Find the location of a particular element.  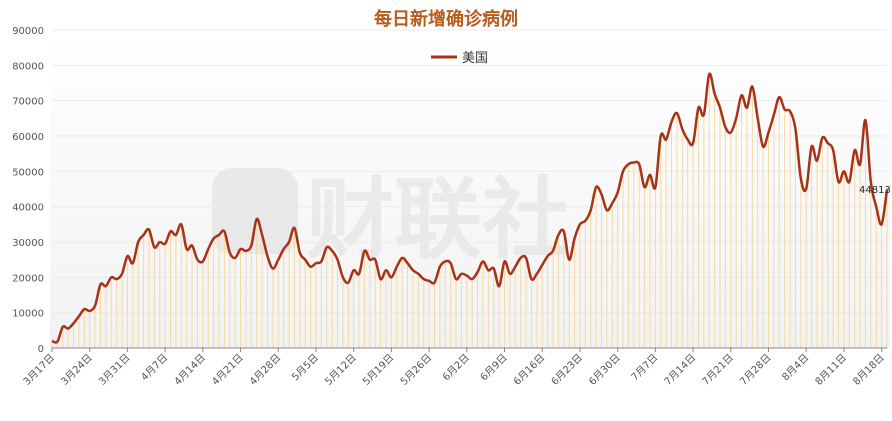

last-value-label: 44813 is located at coordinates (875, 190).